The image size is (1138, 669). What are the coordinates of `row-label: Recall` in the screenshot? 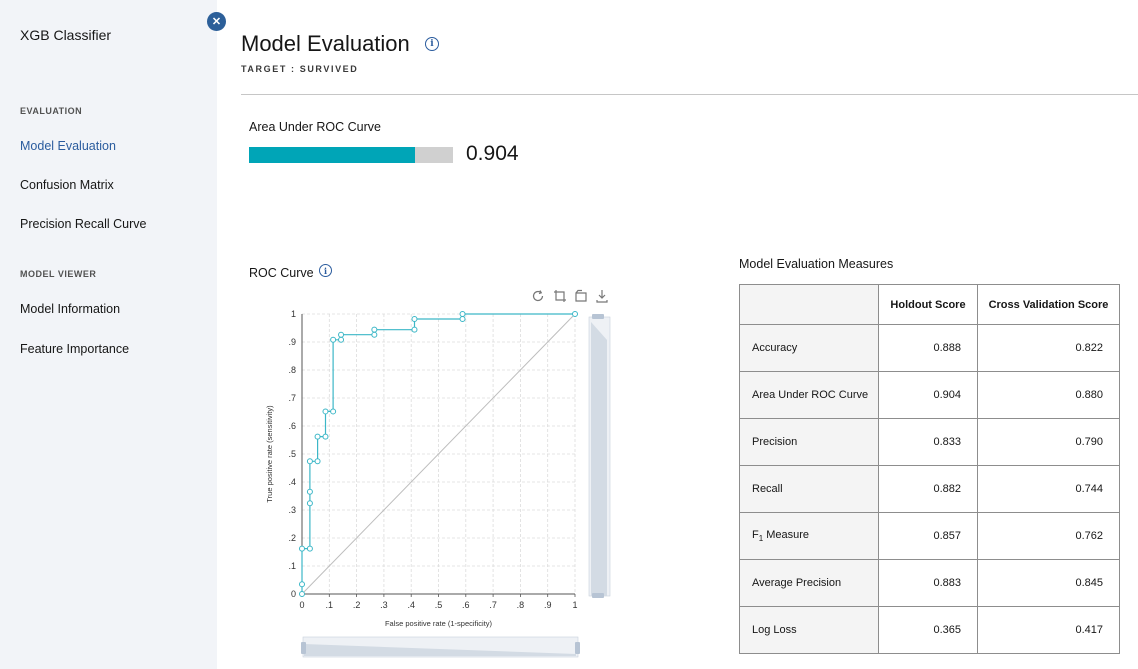 It's located at (809, 489).